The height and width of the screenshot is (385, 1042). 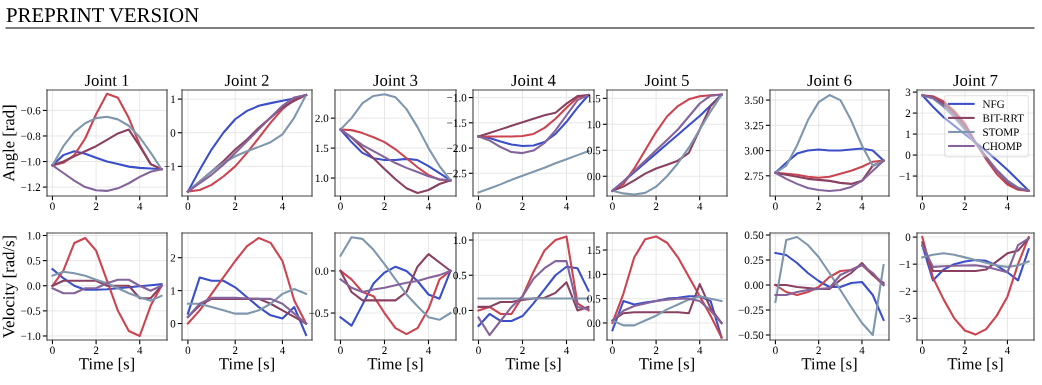 I want to click on y-tick-label: 0.25, so click(x=754, y=260).